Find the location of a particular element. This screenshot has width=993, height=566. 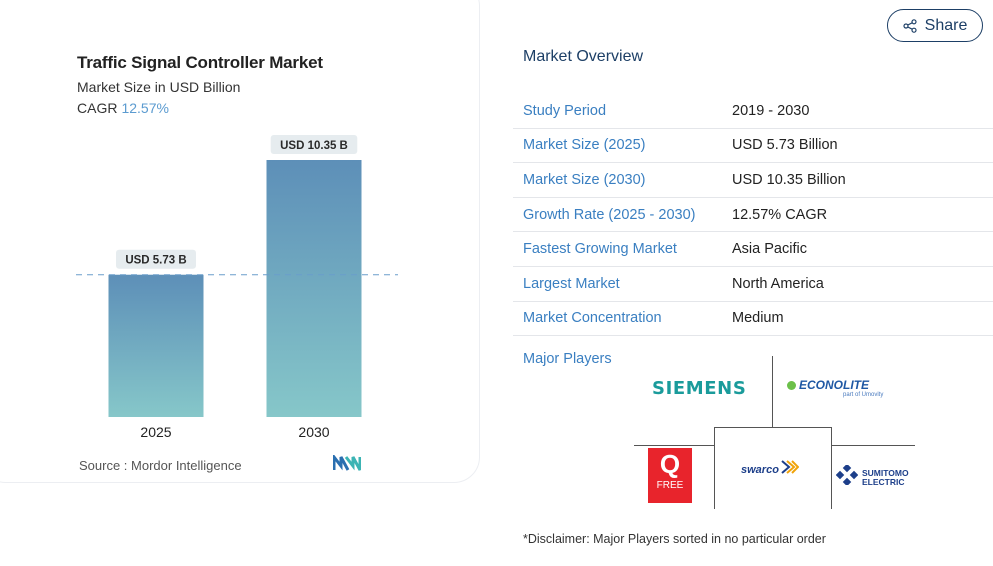

source-text: Source : Mordor Intelligence is located at coordinates (160, 465).